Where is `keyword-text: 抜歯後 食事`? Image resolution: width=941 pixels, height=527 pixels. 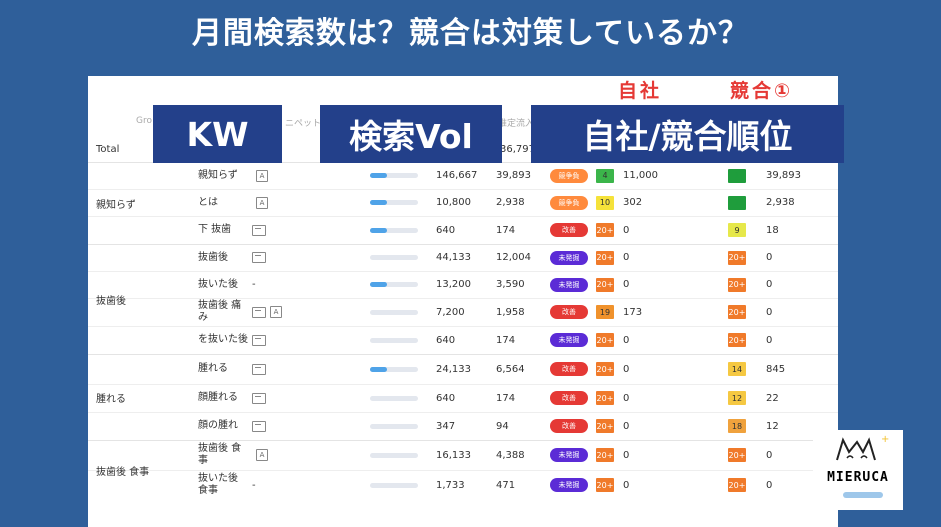 keyword-text: 抜歯後 食事 is located at coordinates (220, 454).